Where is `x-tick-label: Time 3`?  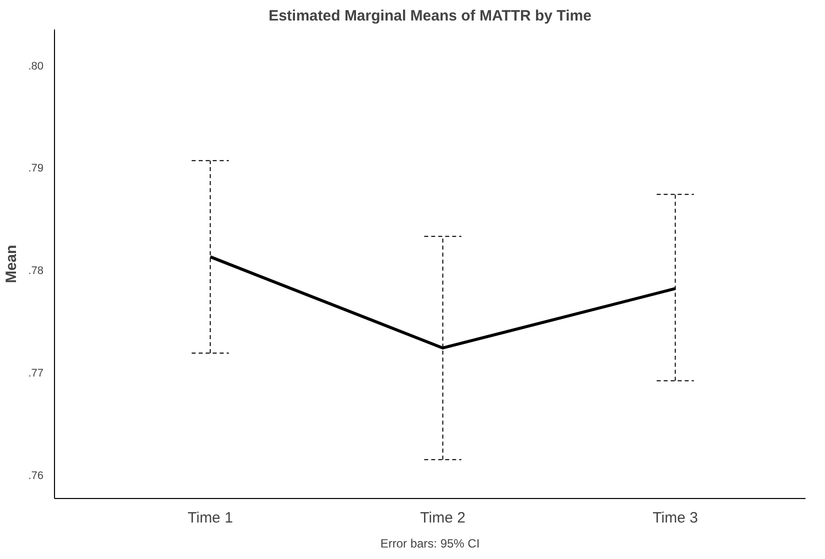
x-tick-label: Time 3 is located at coordinates (675, 518).